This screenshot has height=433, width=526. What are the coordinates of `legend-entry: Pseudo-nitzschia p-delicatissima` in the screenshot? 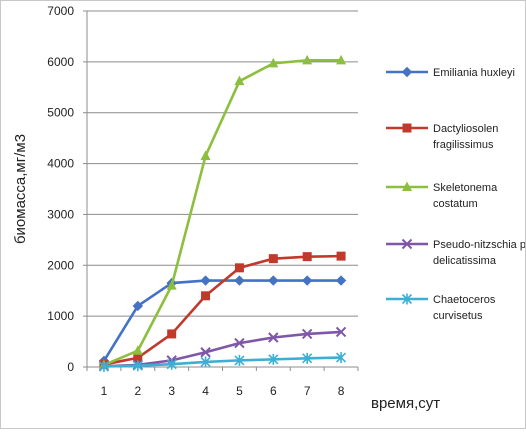 It's located at (456, 252).